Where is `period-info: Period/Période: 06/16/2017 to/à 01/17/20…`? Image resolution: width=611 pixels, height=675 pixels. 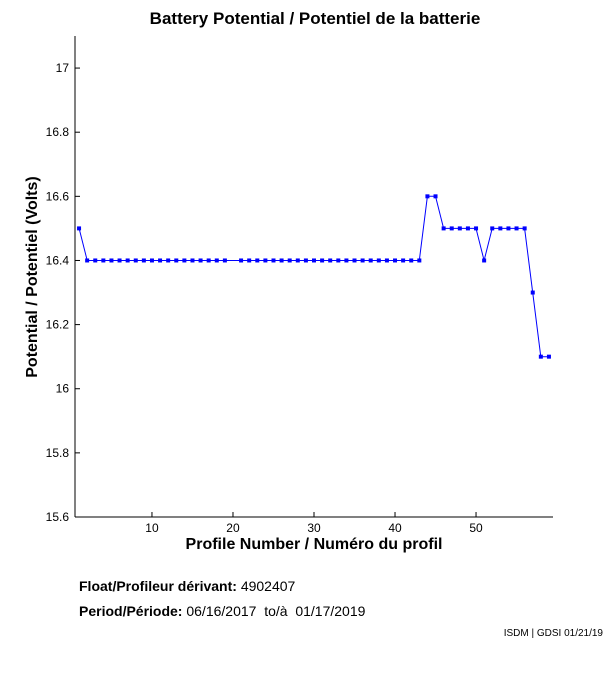 period-info: Period/Période: 06/16/2017 to/à 01/17/20… is located at coordinates (222, 611).